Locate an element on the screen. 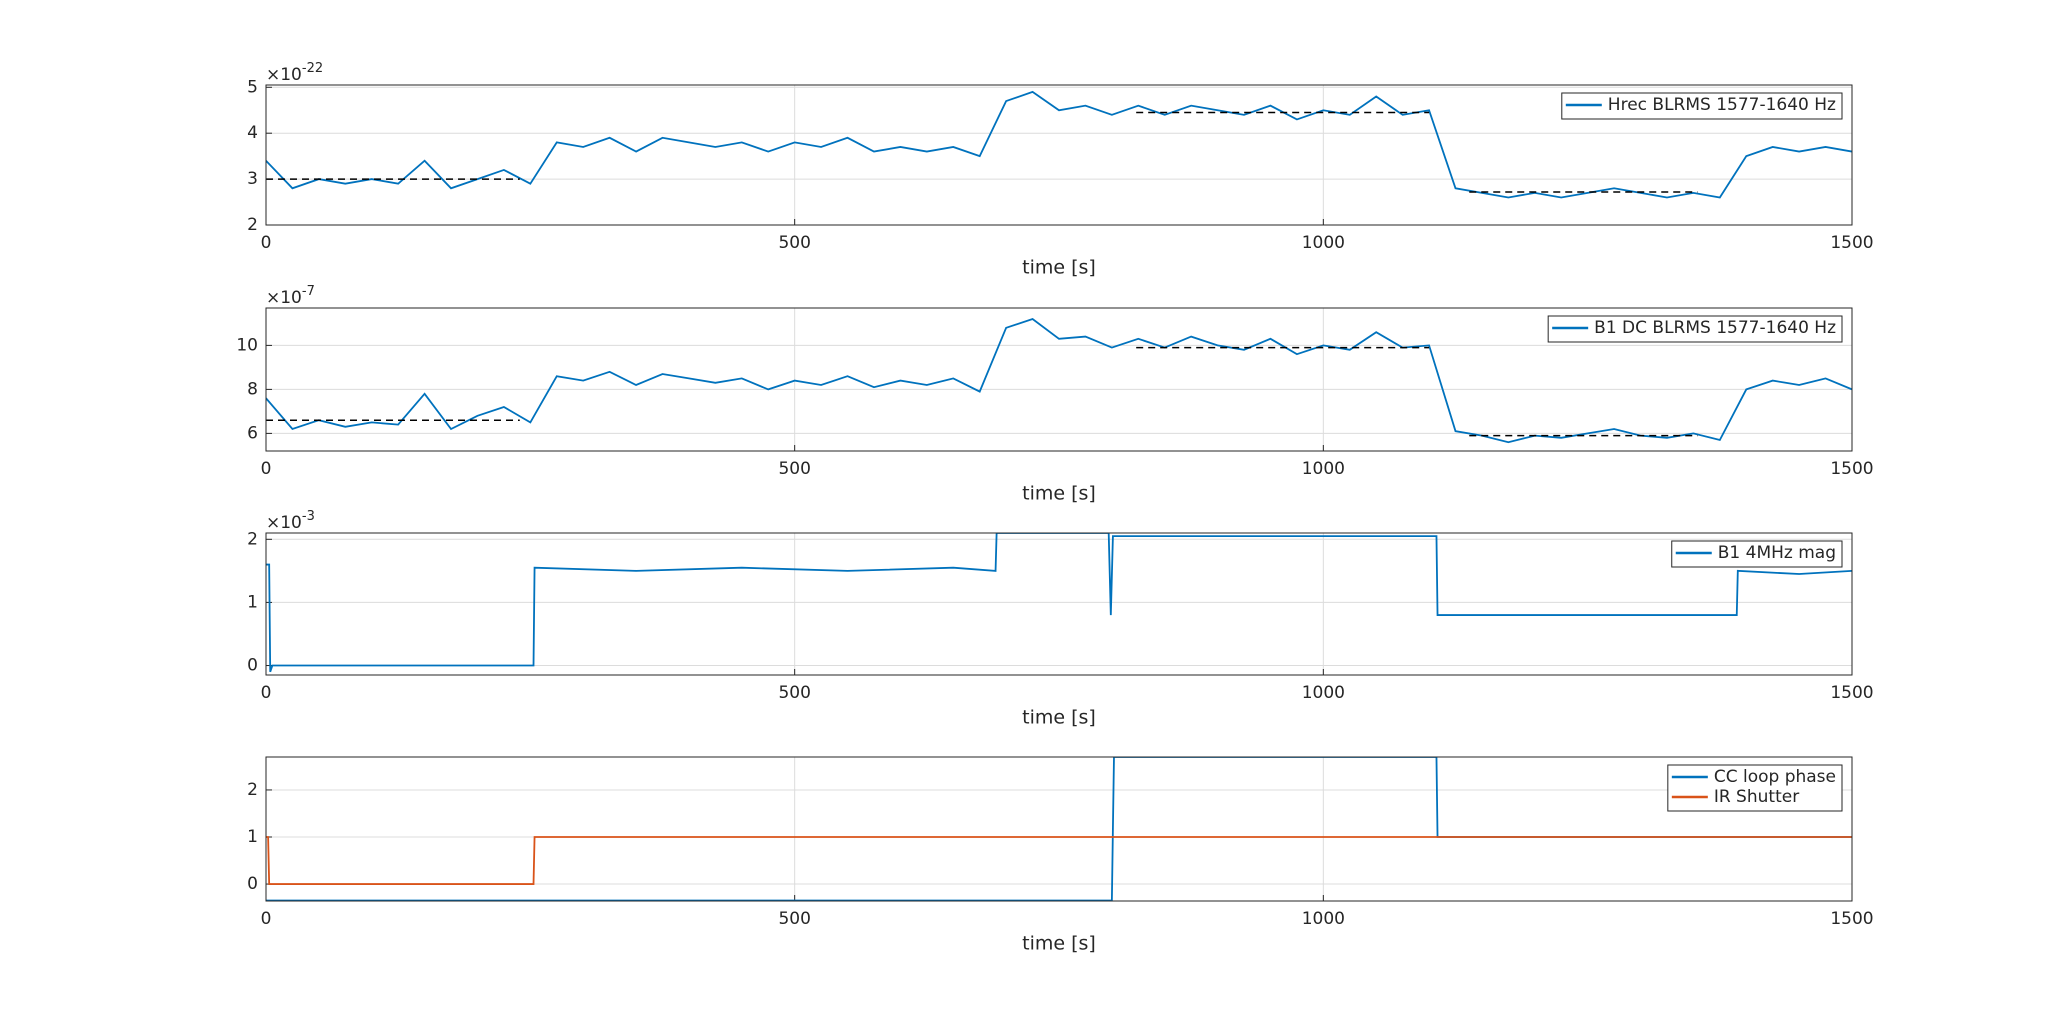 This screenshot has height=1026, width=2048. multiplier-exponent: -3 is located at coordinates (308, 516).